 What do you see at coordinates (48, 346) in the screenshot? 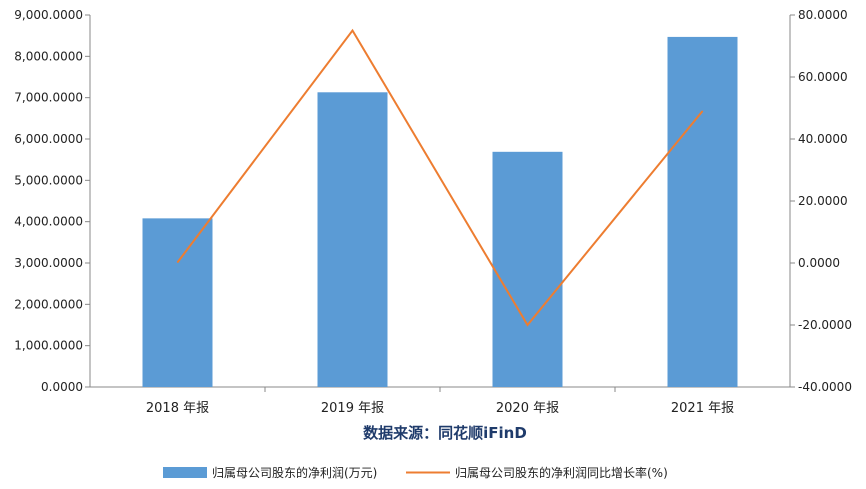
I see `left-tick-label: 1,000.0000` at bounding box center [48, 346].